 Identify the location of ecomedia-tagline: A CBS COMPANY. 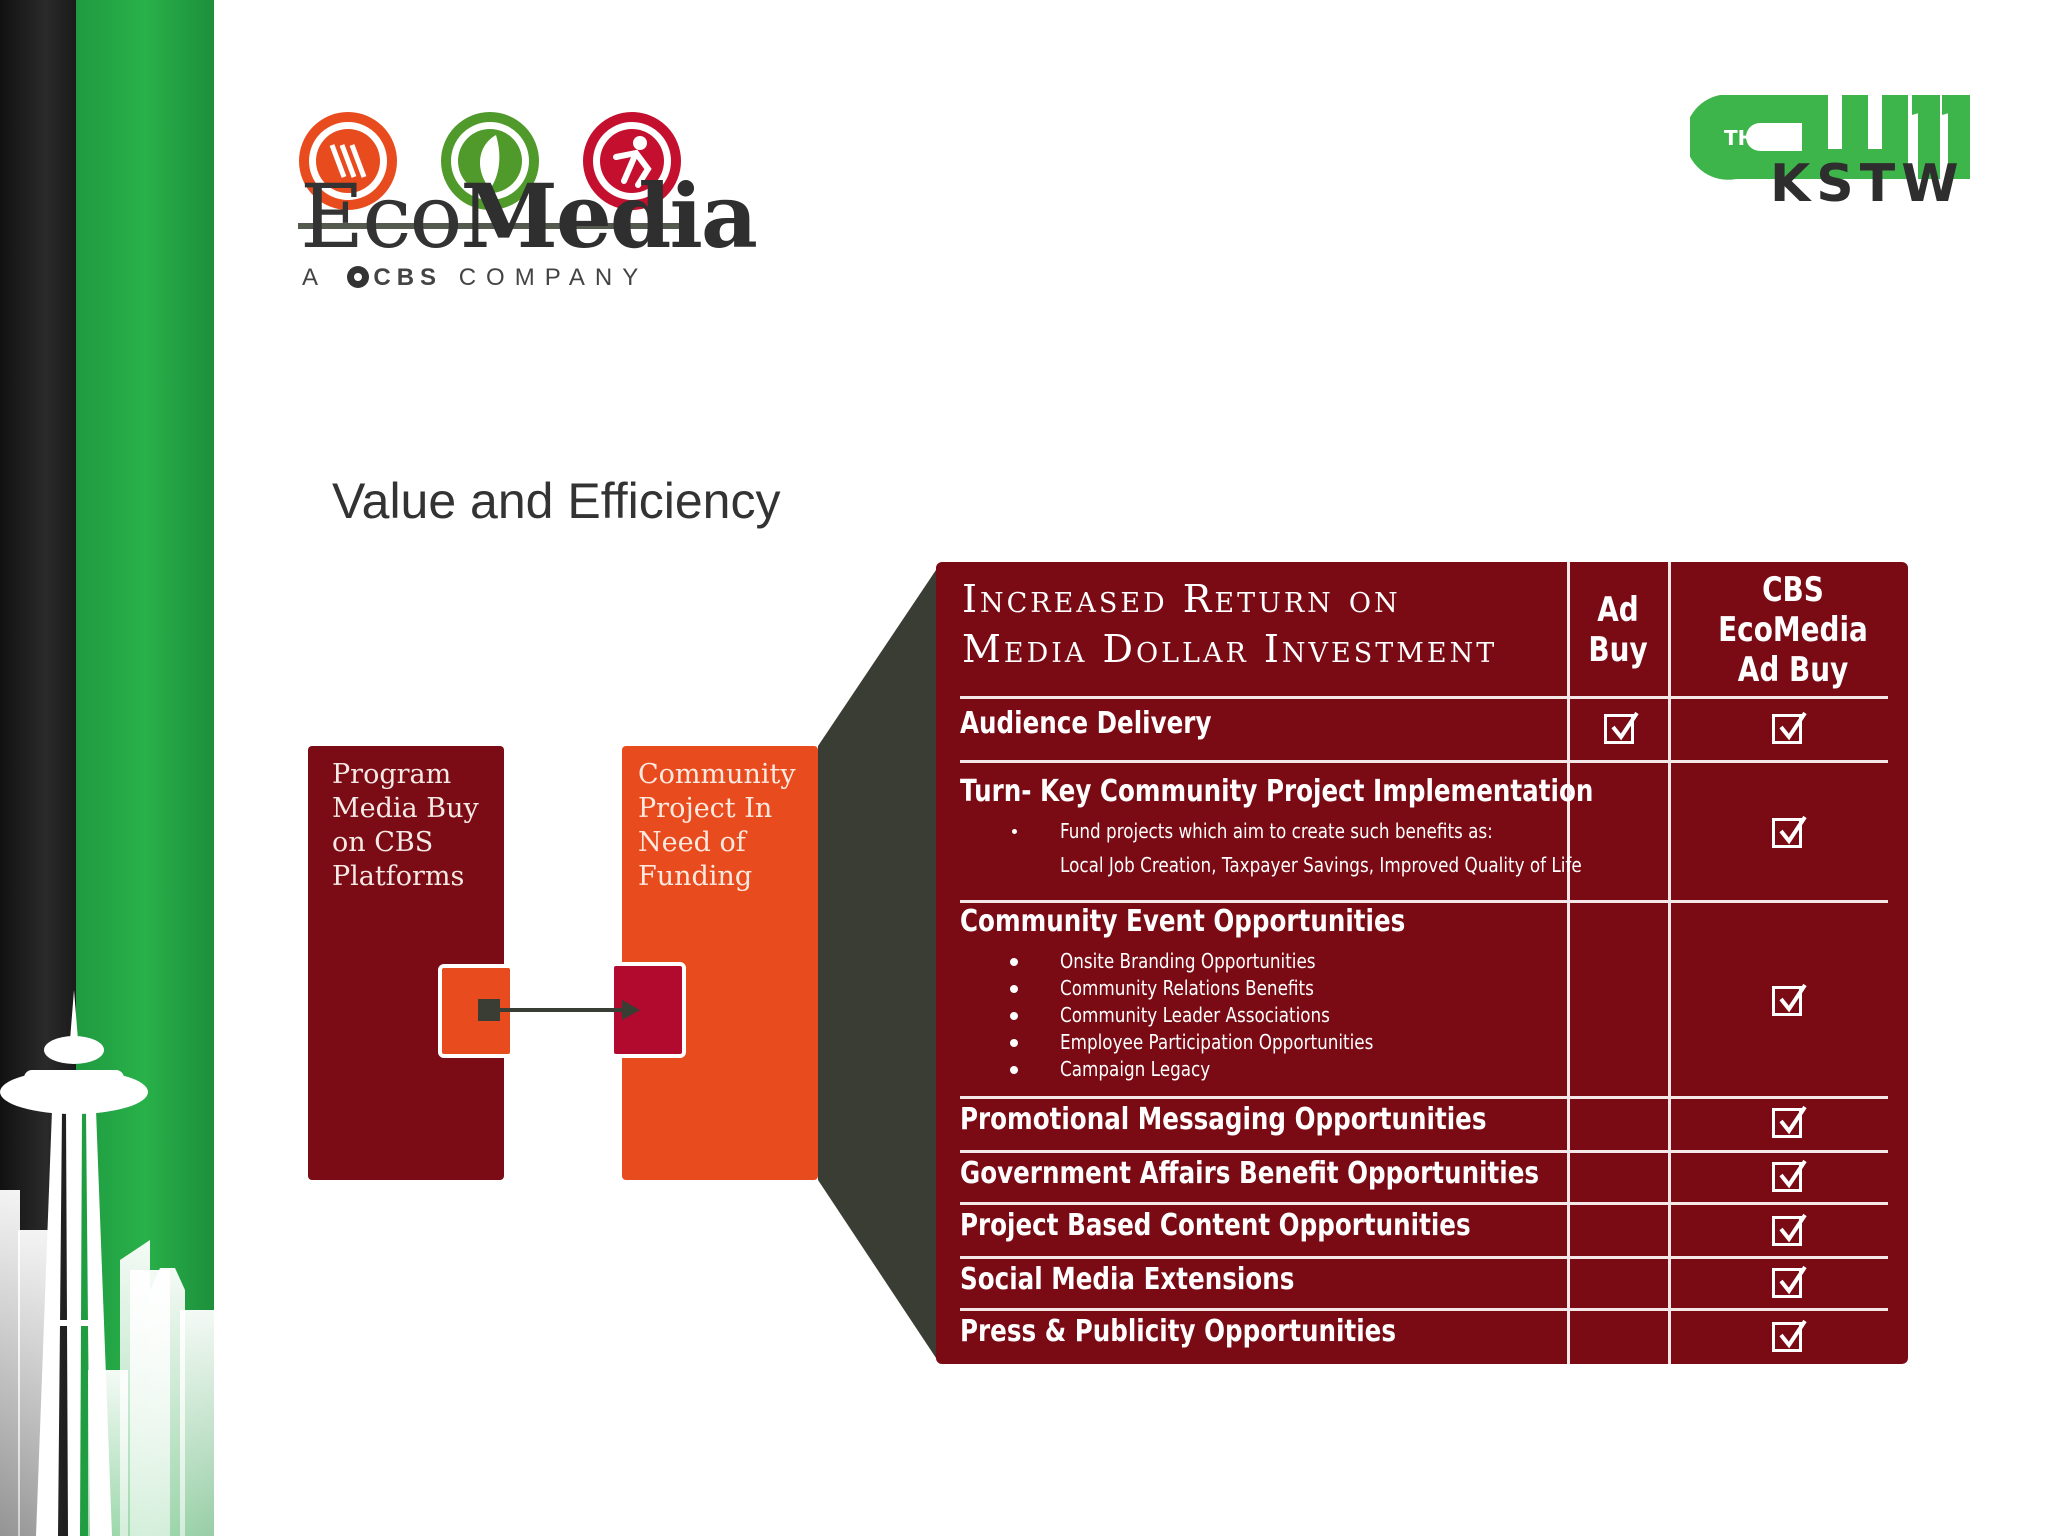
(475, 277).